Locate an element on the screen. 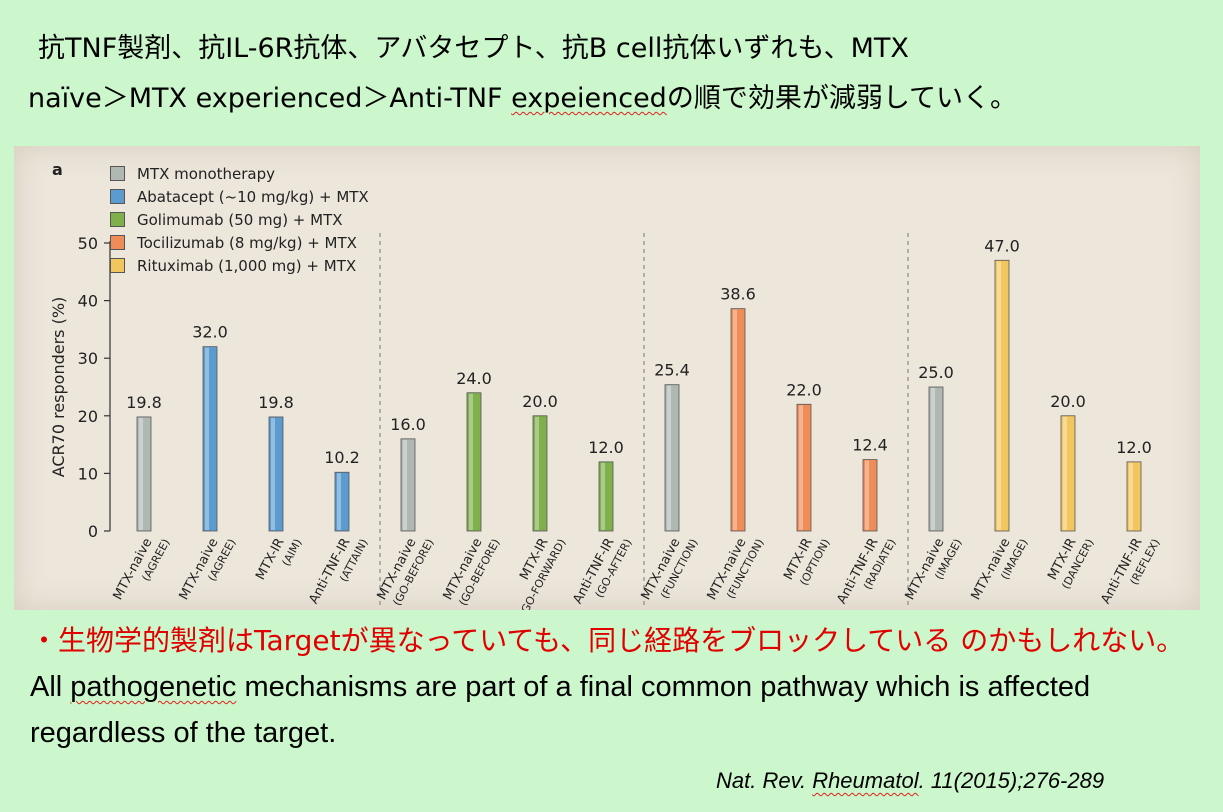 This screenshot has height=812, width=1223. legend-item: MTX monotherapy is located at coordinates (239, 173).